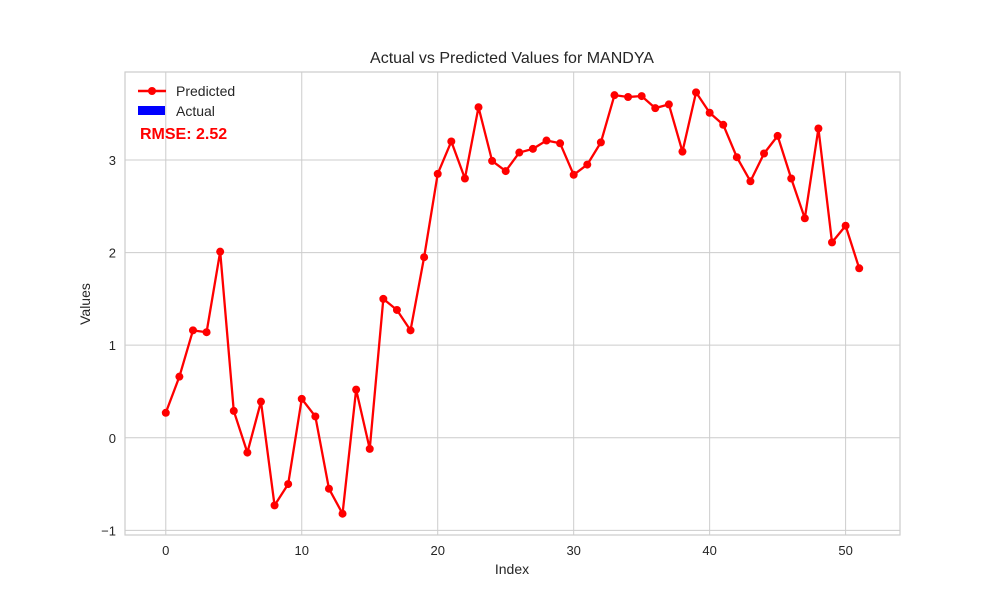  What do you see at coordinates (165, 550) in the screenshot?
I see `x-tick-label: 0` at bounding box center [165, 550].